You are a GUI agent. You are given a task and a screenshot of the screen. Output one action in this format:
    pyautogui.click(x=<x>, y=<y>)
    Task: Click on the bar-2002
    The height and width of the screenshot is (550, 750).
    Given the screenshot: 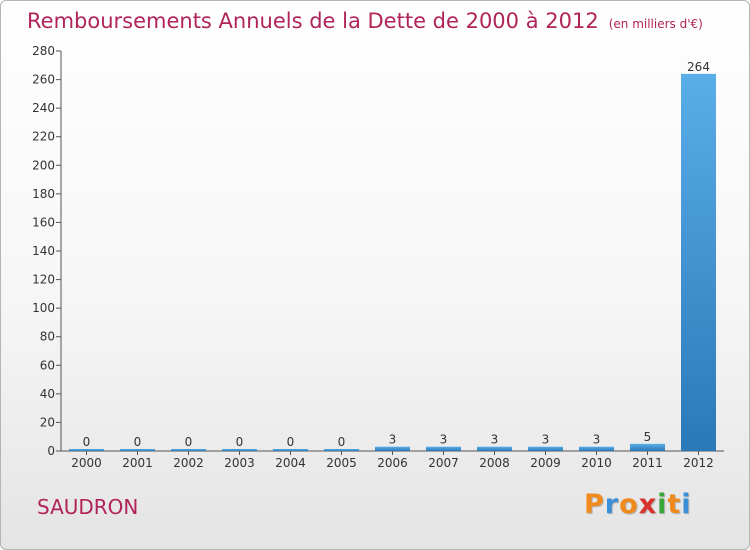 What is the action you would take?
    pyautogui.click(x=188, y=450)
    